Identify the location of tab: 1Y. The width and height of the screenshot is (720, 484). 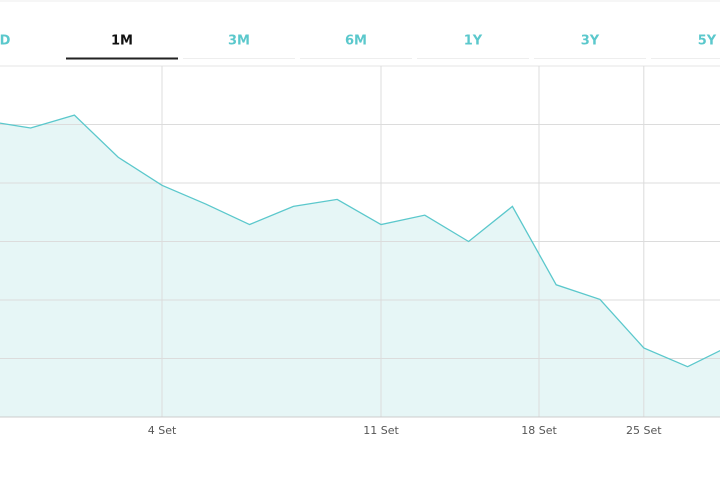
(473, 41).